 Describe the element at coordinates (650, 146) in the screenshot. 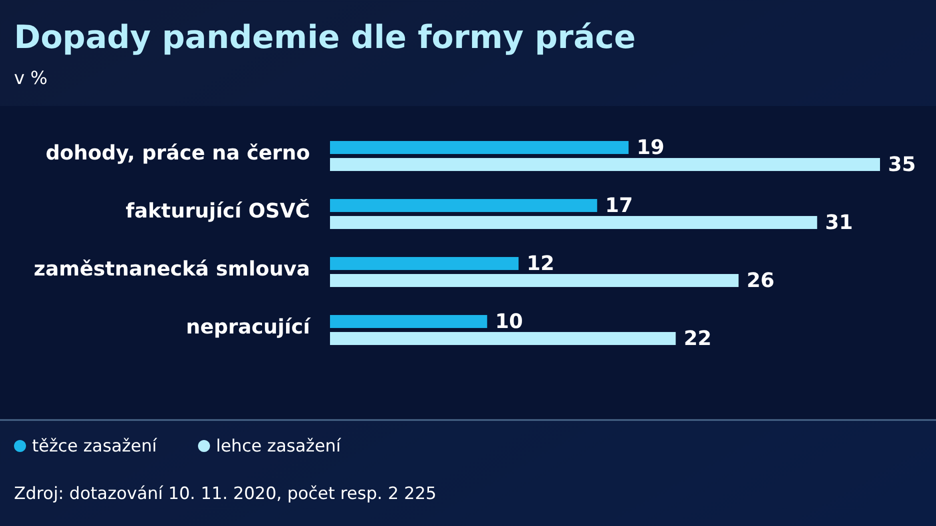

I see `data-label: 19` at that location.